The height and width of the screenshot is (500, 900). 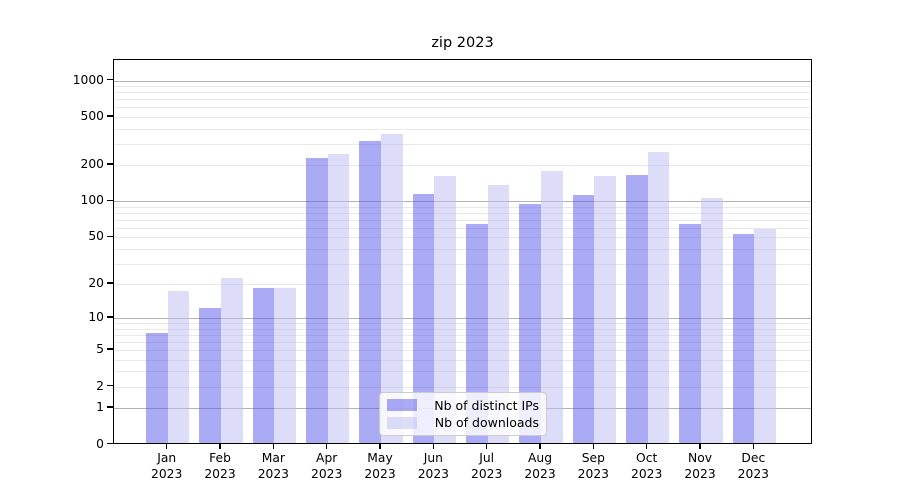 I want to click on legend-label-distinct-ips: Nb of distinct IPs, so click(x=486, y=405).